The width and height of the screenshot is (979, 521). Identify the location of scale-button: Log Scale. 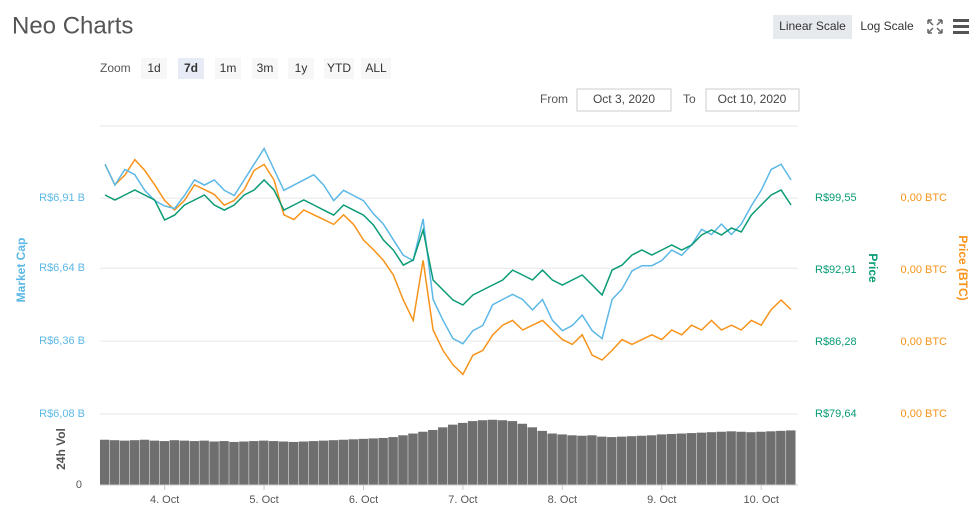
(887, 26).